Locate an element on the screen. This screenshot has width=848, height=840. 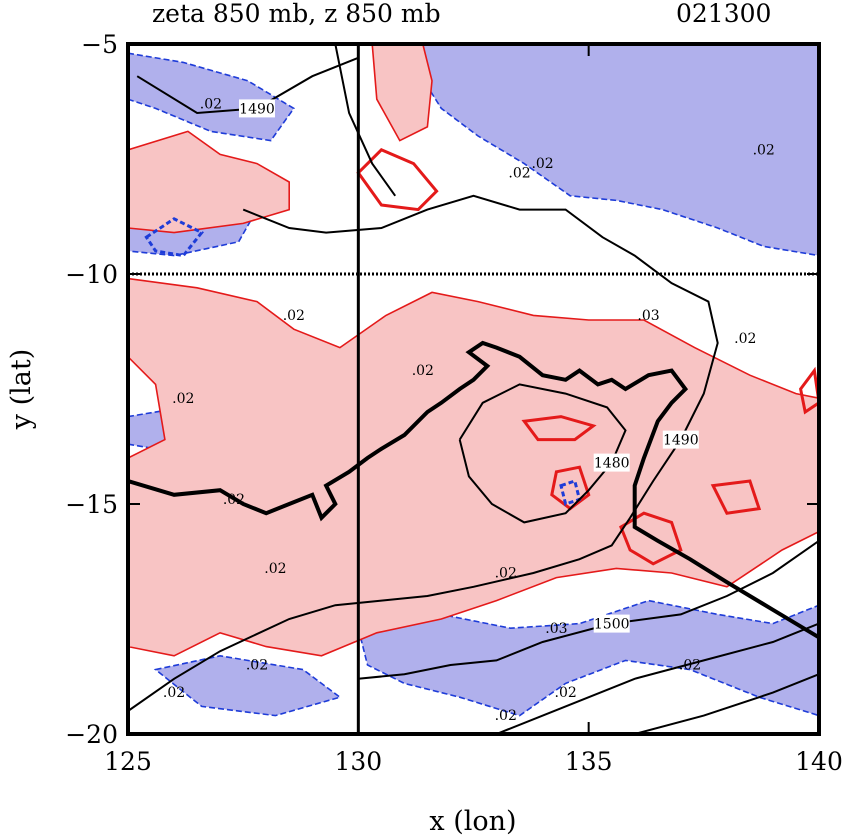
contour-label-14: .02 is located at coordinates (257, 666).